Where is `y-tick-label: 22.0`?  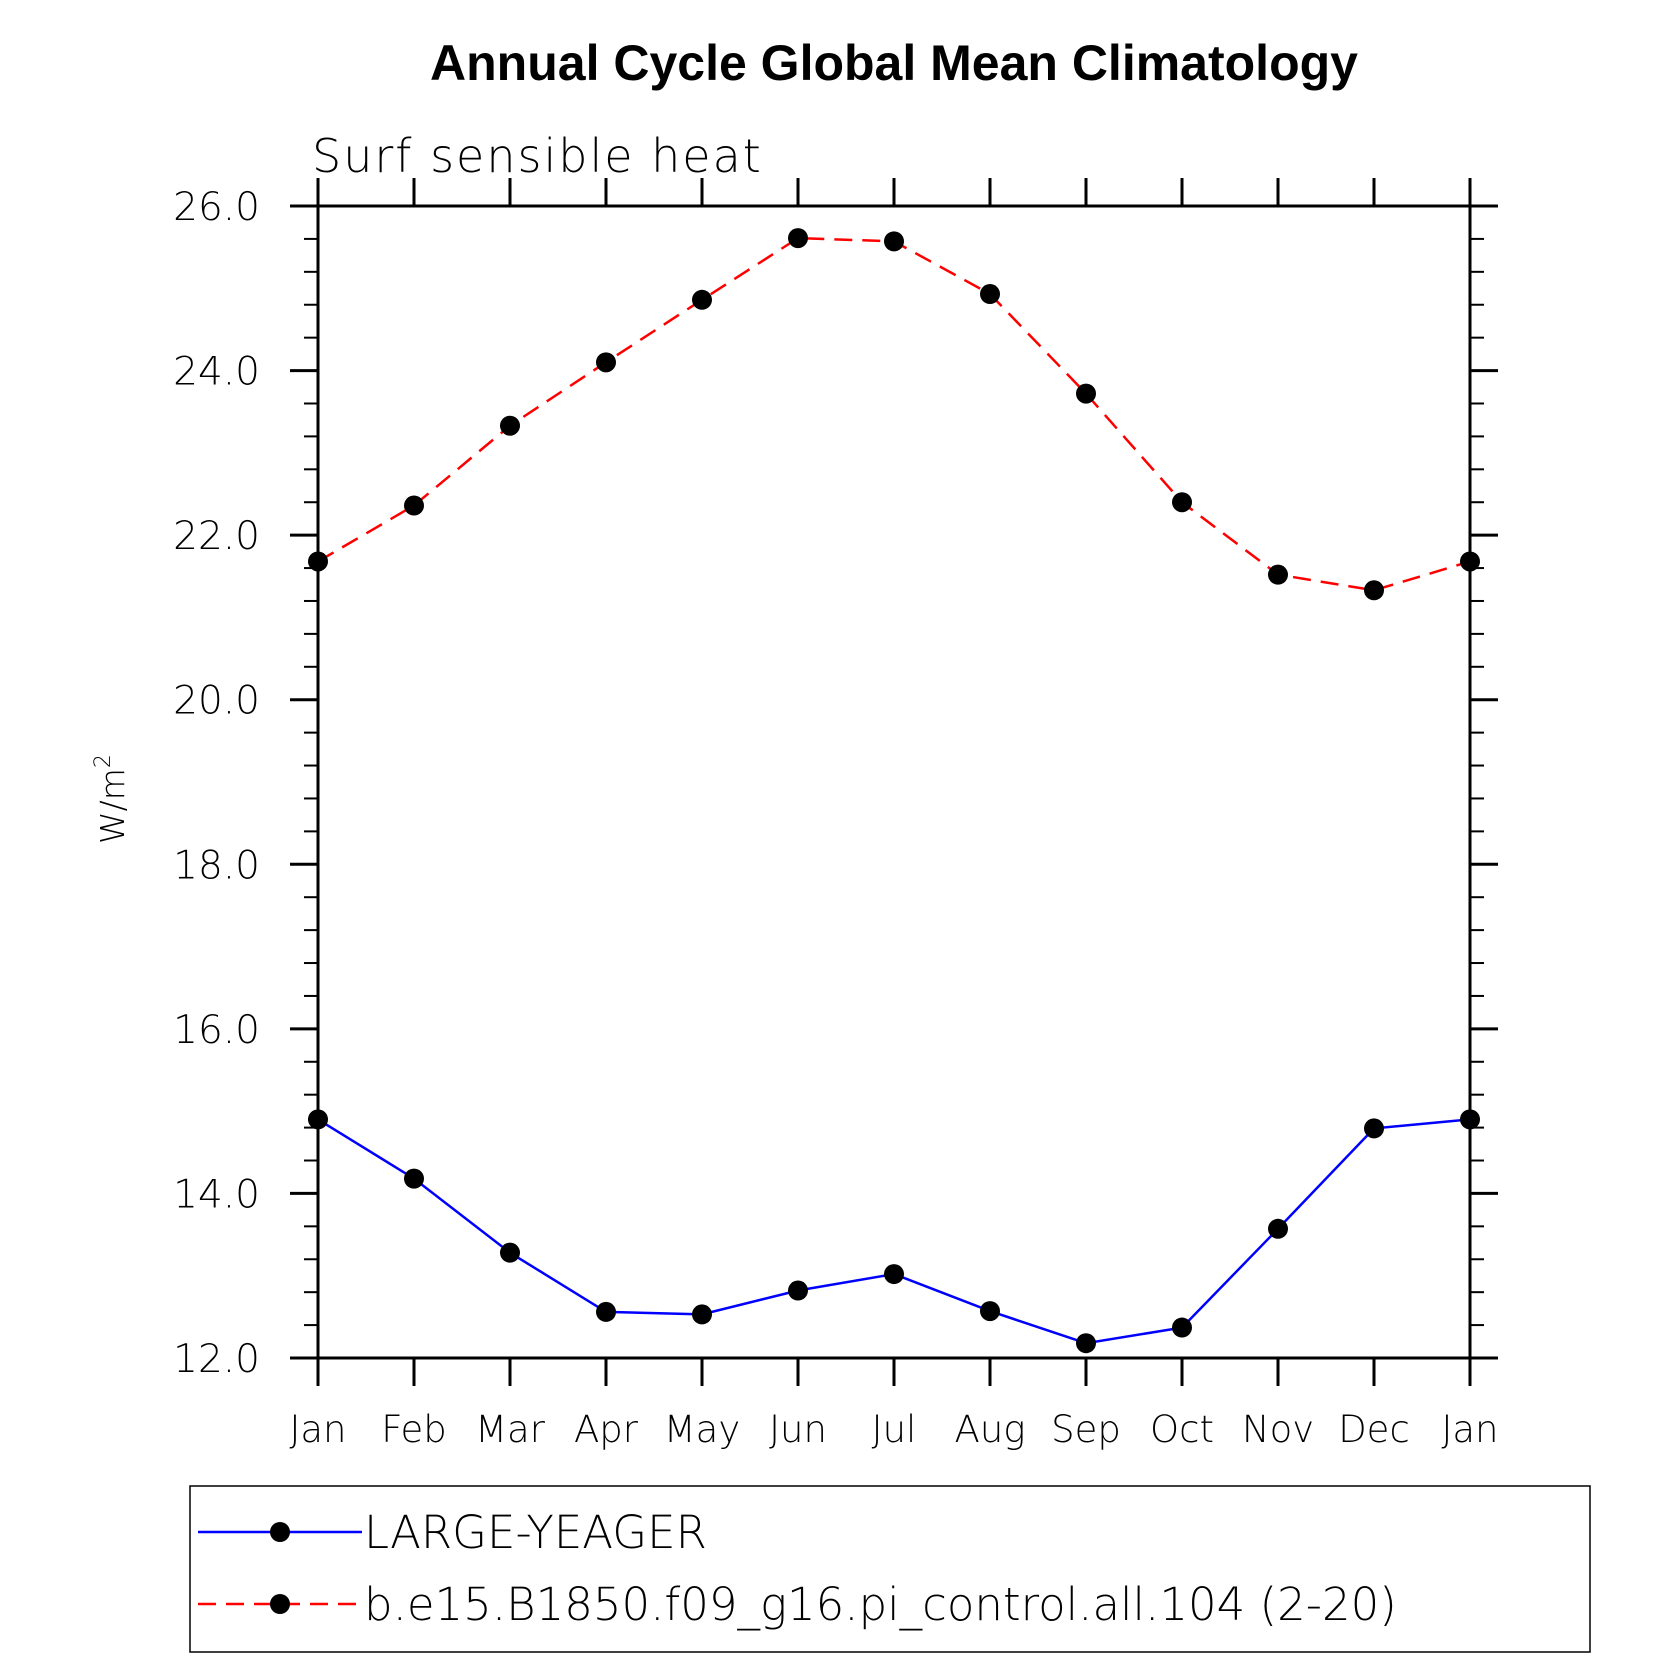
y-tick-label: 22.0 is located at coordinates (216, 536).